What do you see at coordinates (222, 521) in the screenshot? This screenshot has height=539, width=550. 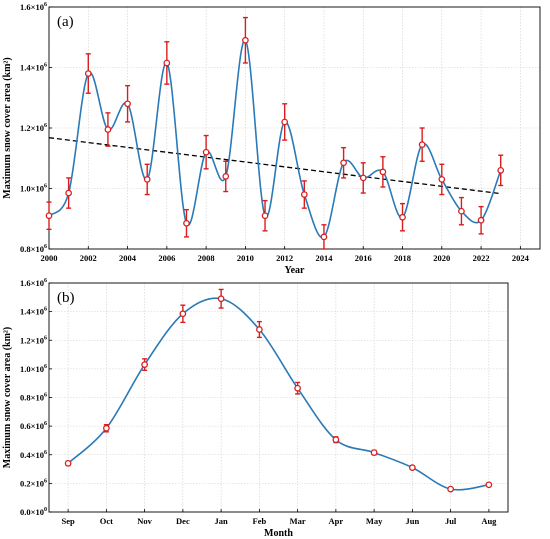 I see `x-tick-label: Jan` at bounding box center [222, 521].